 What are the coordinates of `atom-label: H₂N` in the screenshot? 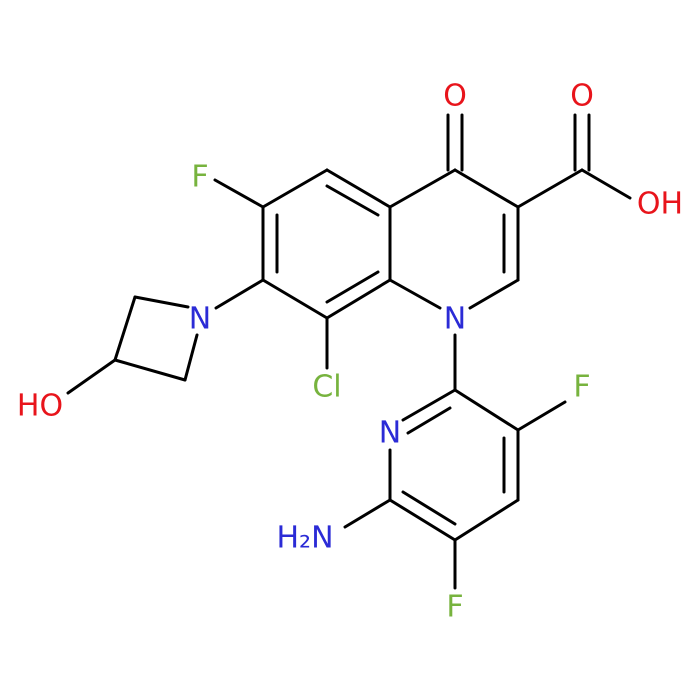 It's located at (304, 538).